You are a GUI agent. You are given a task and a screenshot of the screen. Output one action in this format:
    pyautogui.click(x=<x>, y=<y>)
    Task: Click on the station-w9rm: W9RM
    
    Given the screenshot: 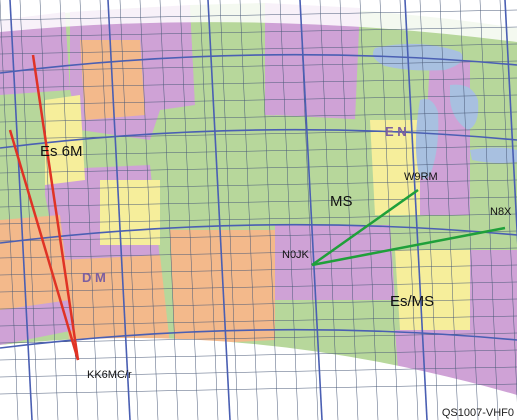 What is the action you would take?
    pyautogui.click(x=421, y=177)
    